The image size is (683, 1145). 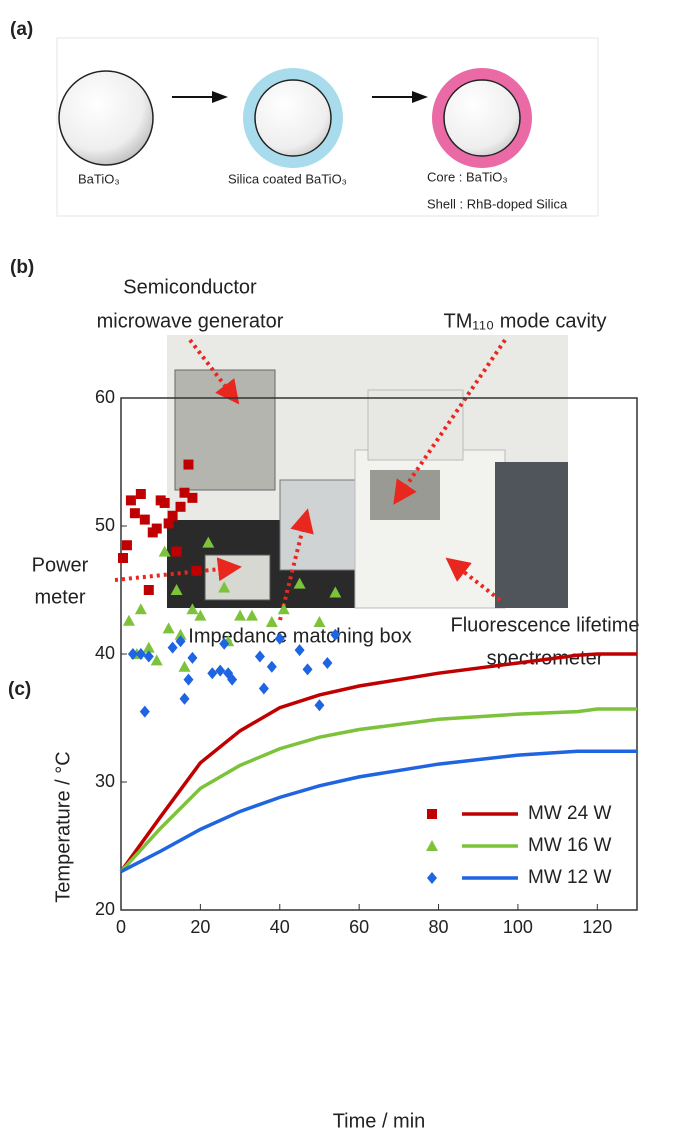 What do you see at coordinates (439, 927) in the screenshot?
I see `x-tick-label: 80` at bounding box center [439, 927].